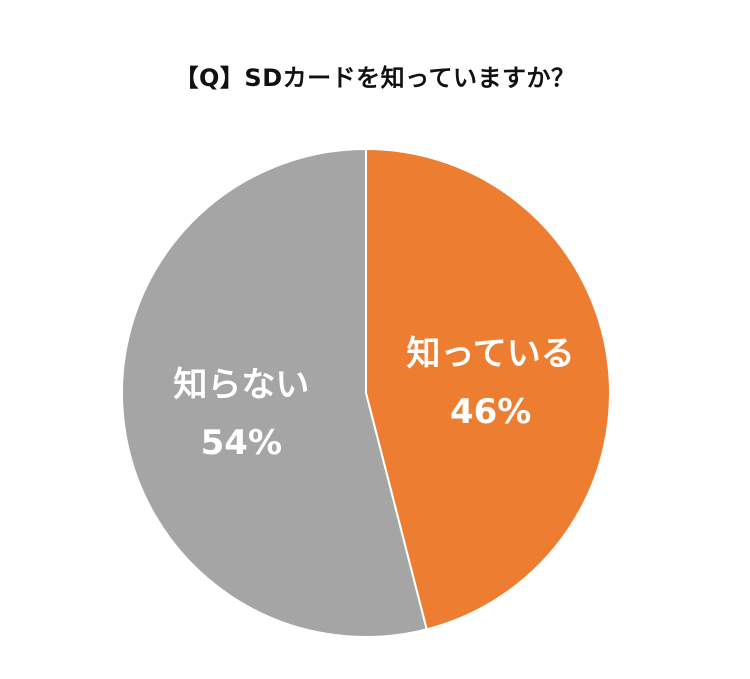  Describe the element at coordinates (241, 443) in the screenshot. I see `slice-value-label: 54%` at that location.